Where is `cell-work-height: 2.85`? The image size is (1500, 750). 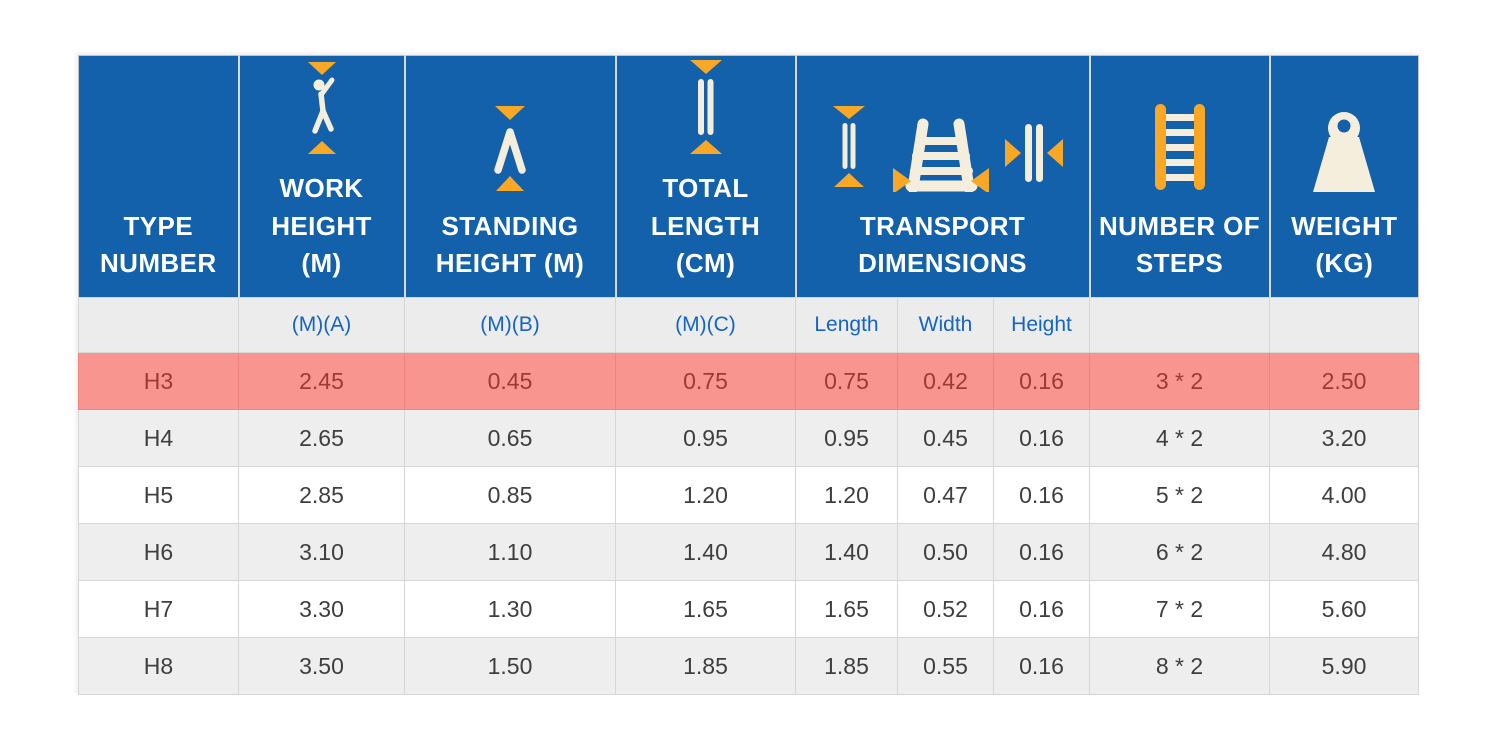
cell-work-height: 2.85 is located at coordinates (321, 495).